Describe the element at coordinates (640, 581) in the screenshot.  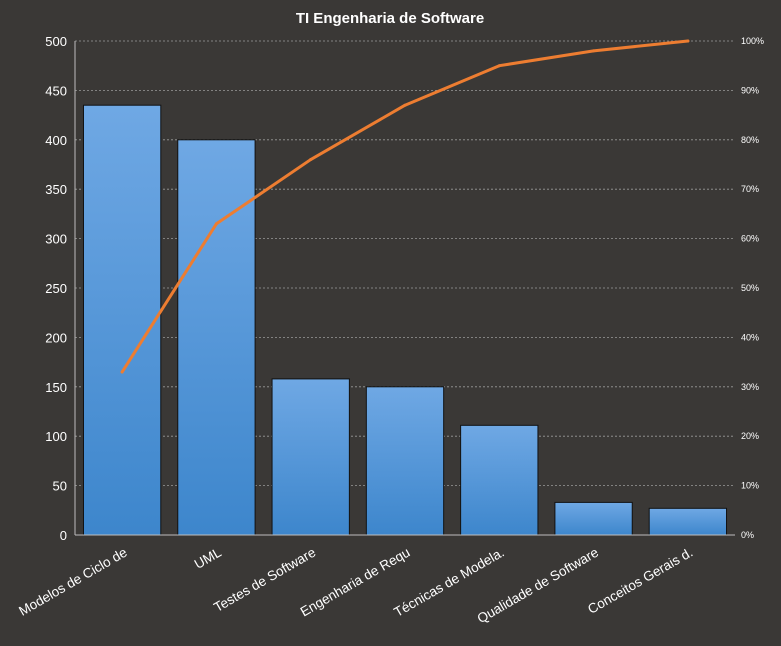
I see `x-tick-label: Conceitos Gerais d.` at that location.